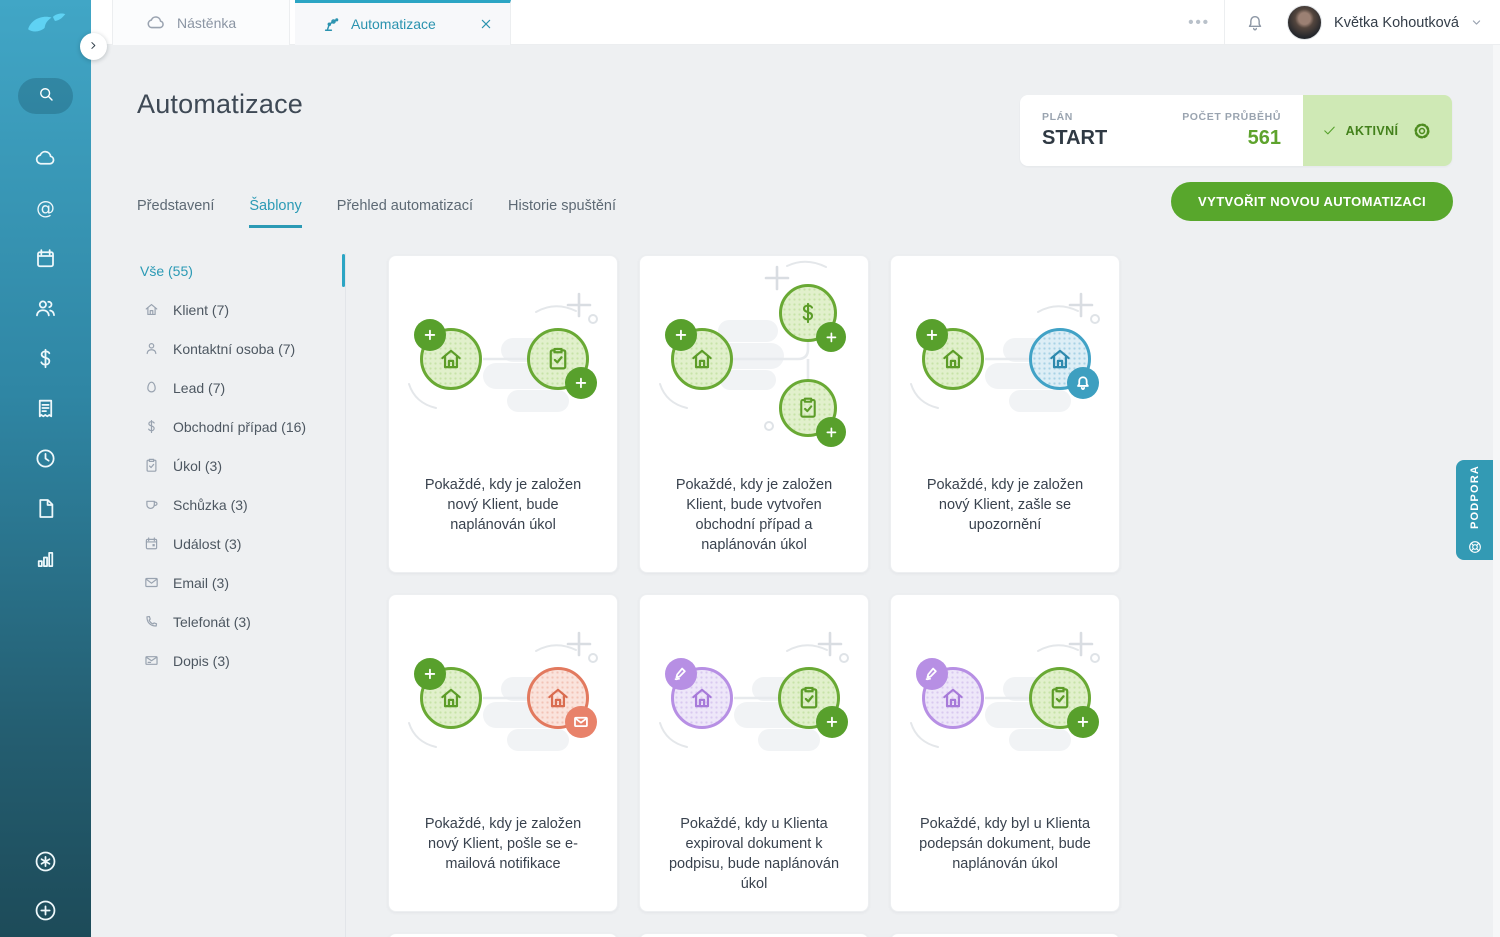 This screenshot has height=937, width=1500. What do you see at coordinates (234, 348) in the screenshot?
I see `filter-label: Kontaktní osoba (7)` at bounding box center [234, 348].